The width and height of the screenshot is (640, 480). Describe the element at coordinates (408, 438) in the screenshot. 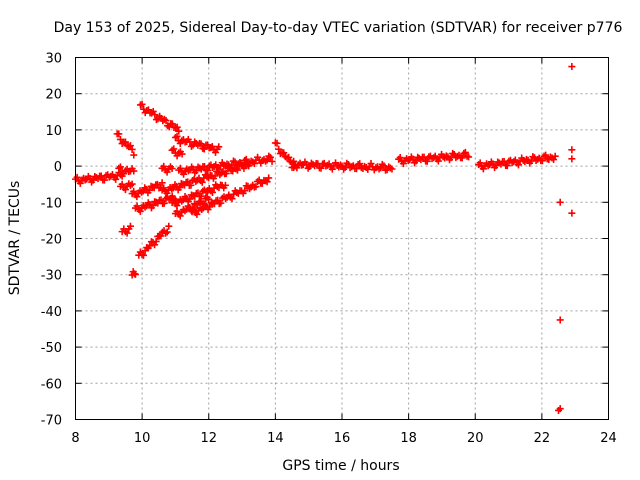

I see `x-tick-label: 18` at that location.